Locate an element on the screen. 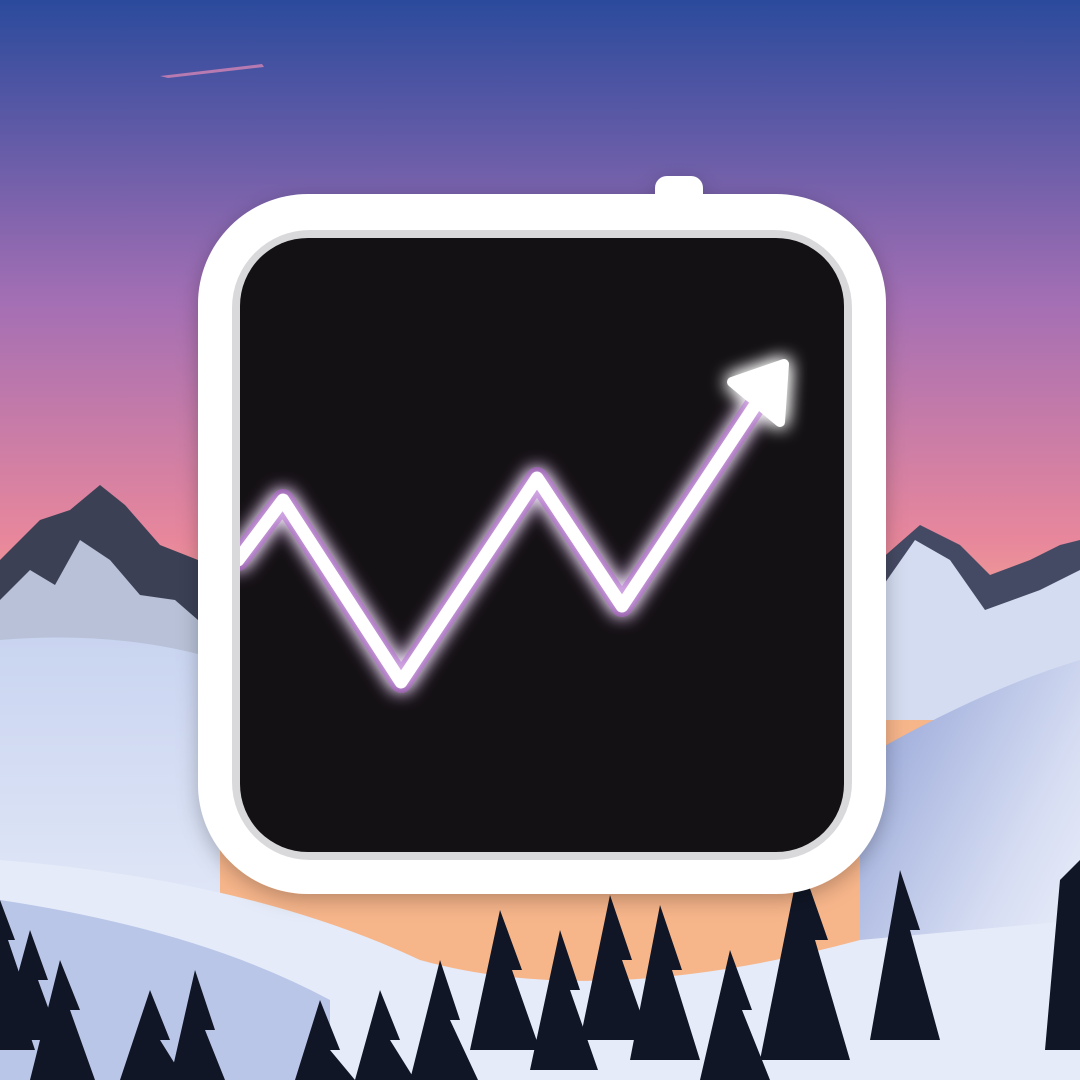 Image resolution: width=1080 pixels, height=1080 pixels. trend-line-core is located at coordinates (503, 540).